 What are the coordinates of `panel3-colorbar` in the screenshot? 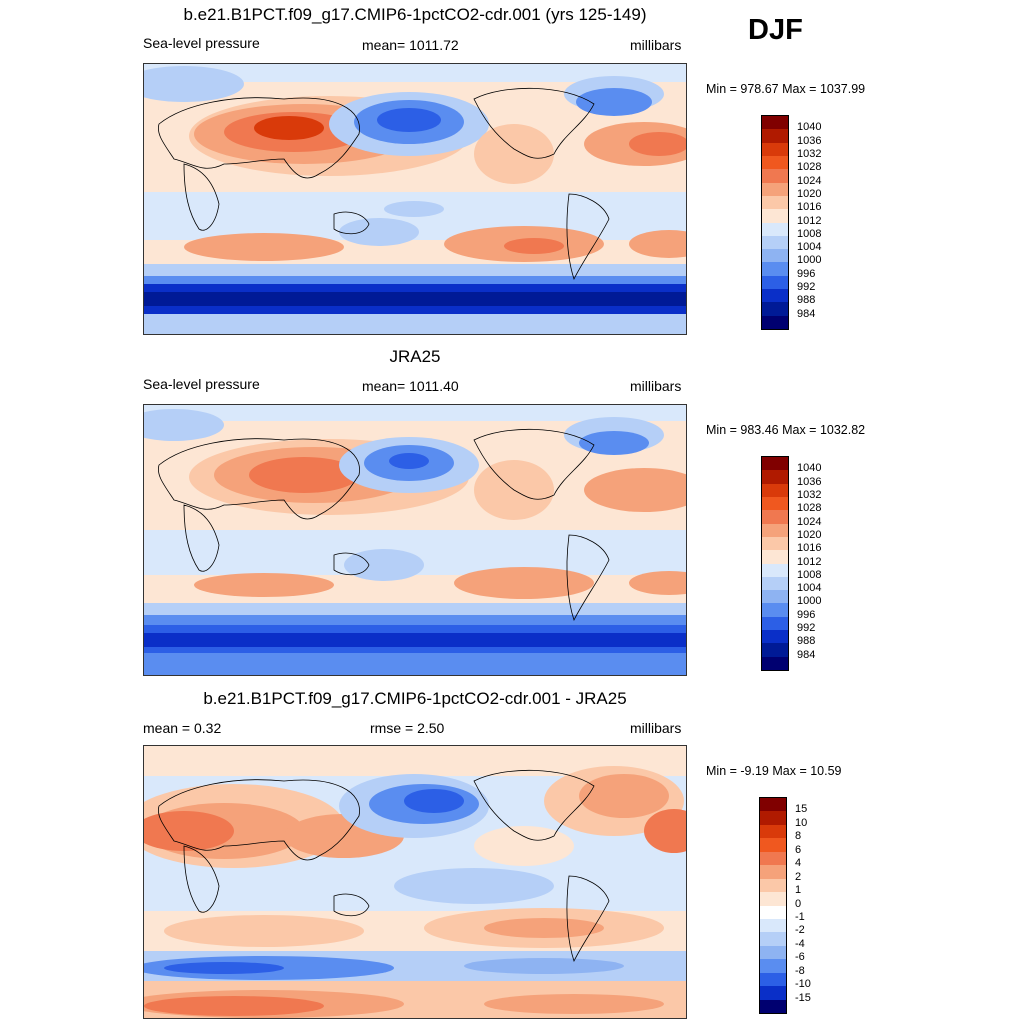 It's located at (773, 905).